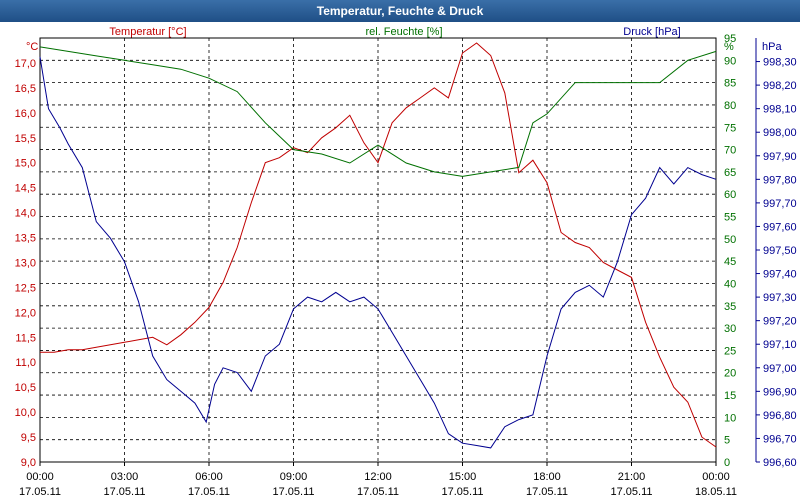  Describe the element at coordinates (780, 251) in the screenshot. I see `pressure-tick-label: 997,50` at that location.